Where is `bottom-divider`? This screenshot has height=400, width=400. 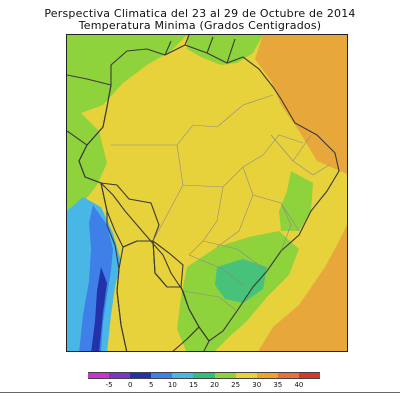 bottom-divider is located at coordinates (200, 392).